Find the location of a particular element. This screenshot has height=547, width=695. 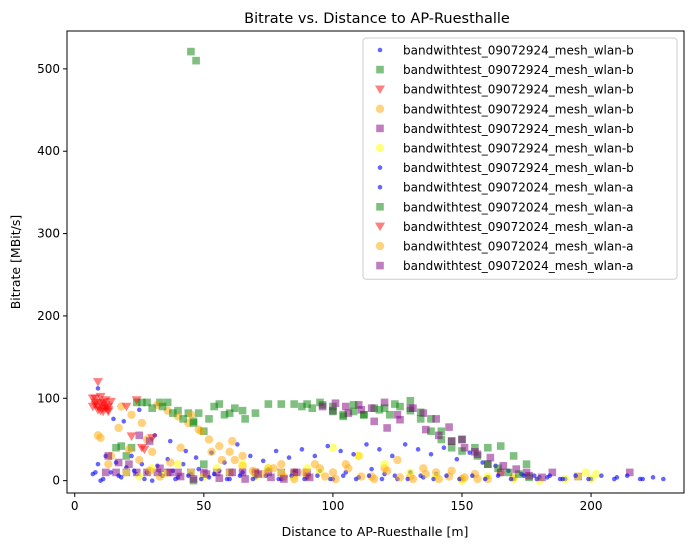

y-axis-label: Bitrate [MBit/s] is located at coordinates (15, 262).